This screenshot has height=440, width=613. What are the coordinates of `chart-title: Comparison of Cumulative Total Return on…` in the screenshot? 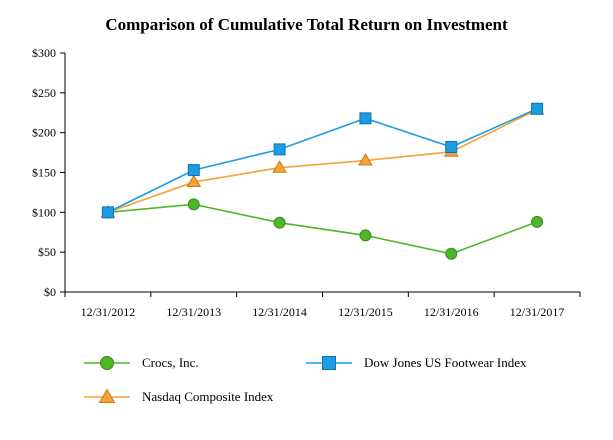 It's located at (306, 24).